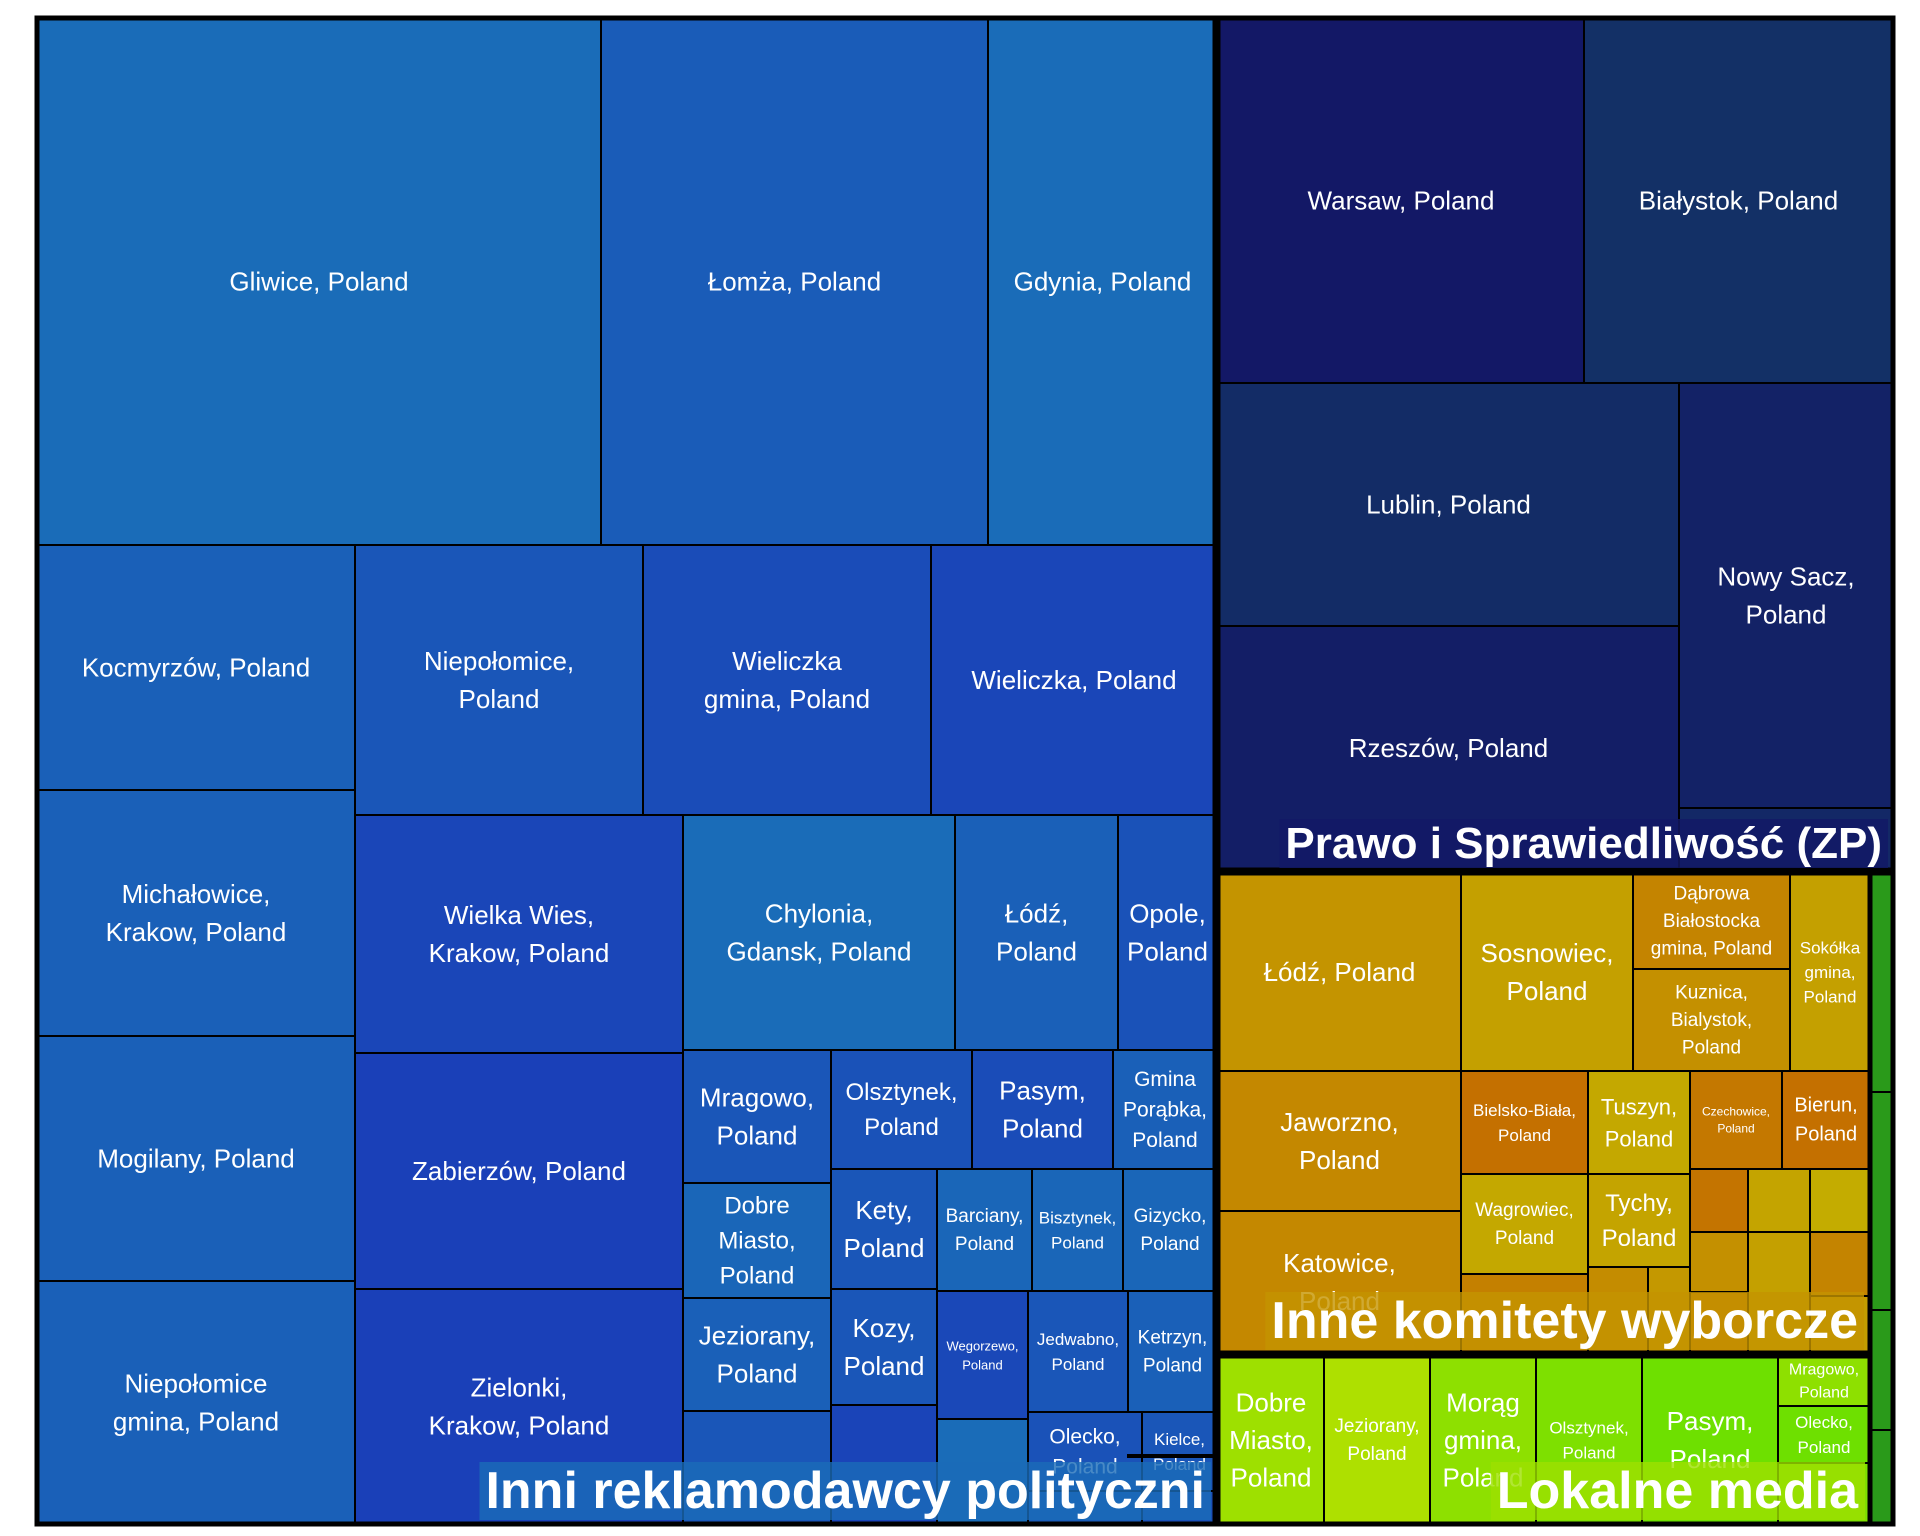  What do you see at coordinates (1583, 843) in the screenshot?
I see `group-label-prawo-i-sprawiedliwosc-zp: Prawo i Sprawiedliwość (ZP)` at bounding box center [1583, 843].